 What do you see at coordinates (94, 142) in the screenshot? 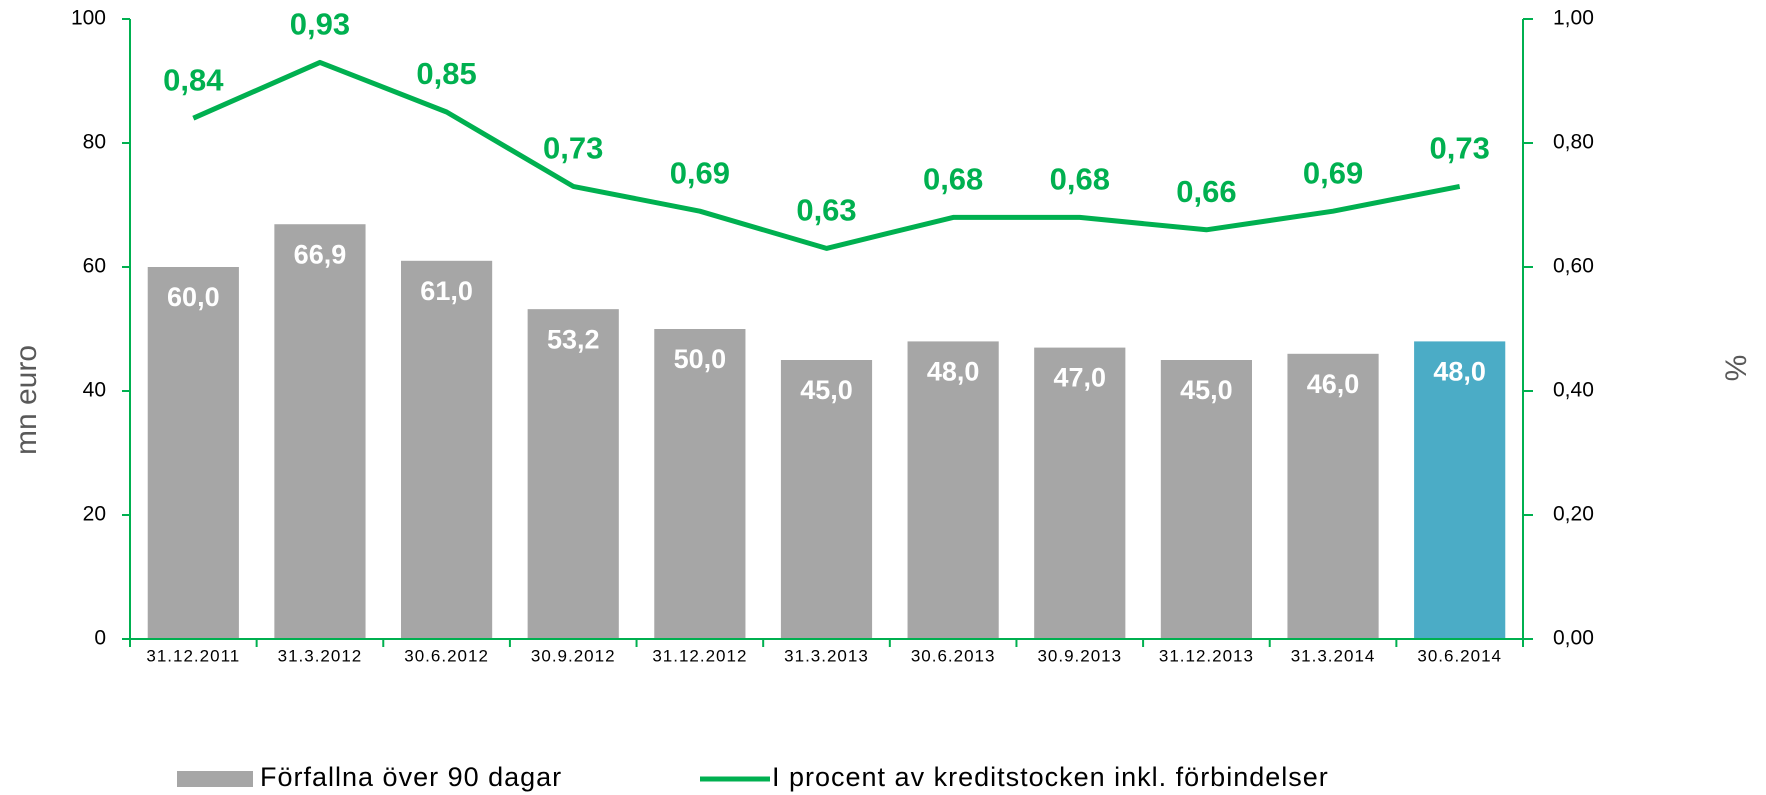
I see `y-tick-label: 80` at bounding box center [94, 142].